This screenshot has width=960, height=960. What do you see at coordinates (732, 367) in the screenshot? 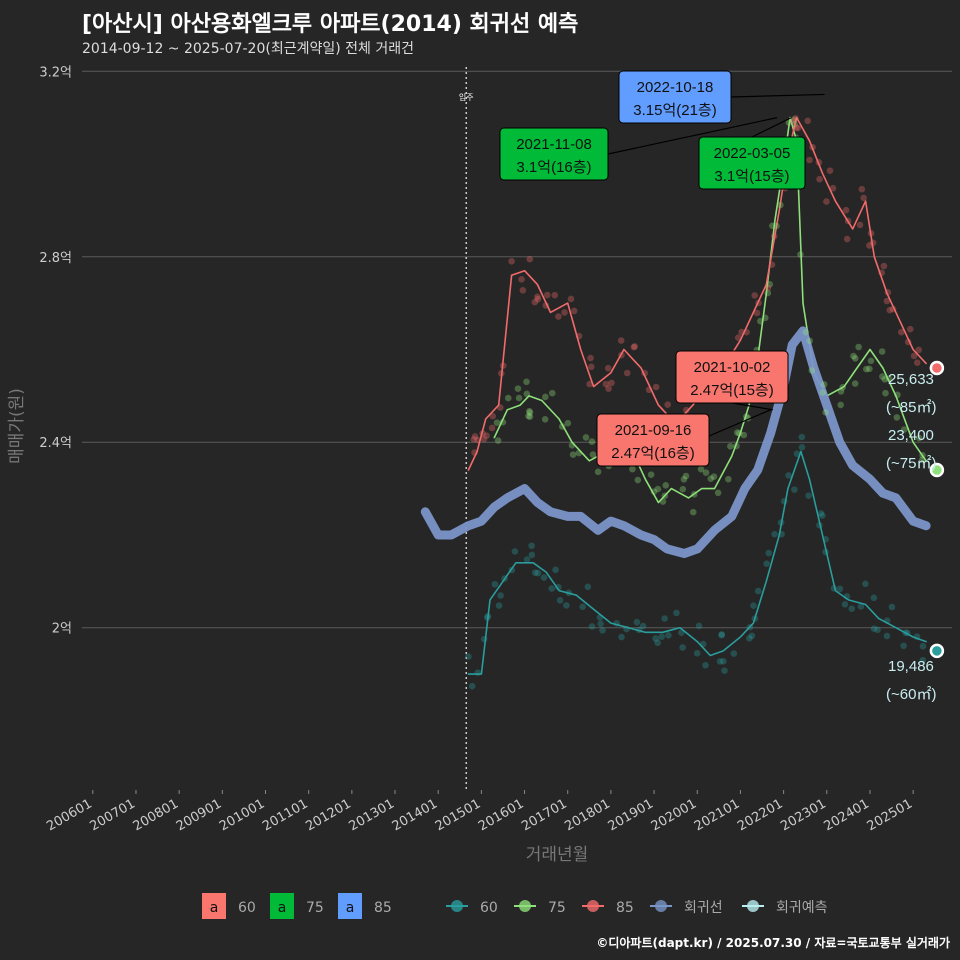
I see `annotation-date: 2021-10-02` at bounding box center [732, 367].